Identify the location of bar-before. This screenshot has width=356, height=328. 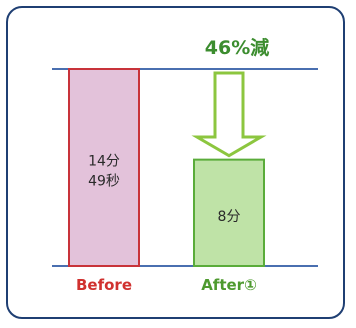
(104, 167).